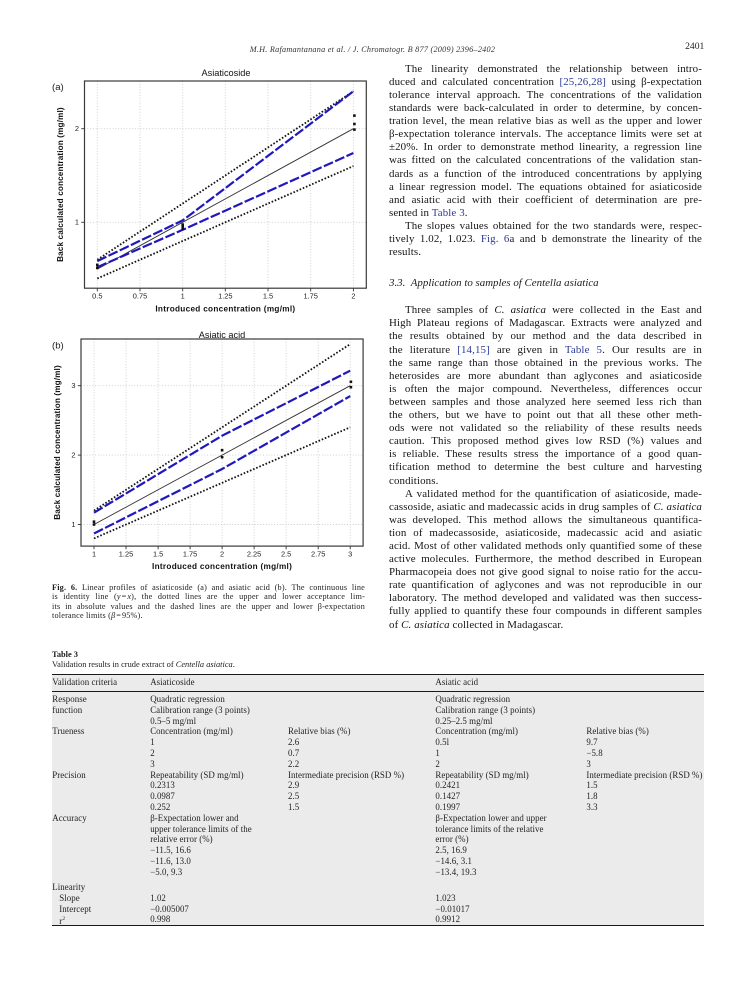 The image size is (745, 993). I want to click on svg-text: Asiaticoside, so click(225, 73).